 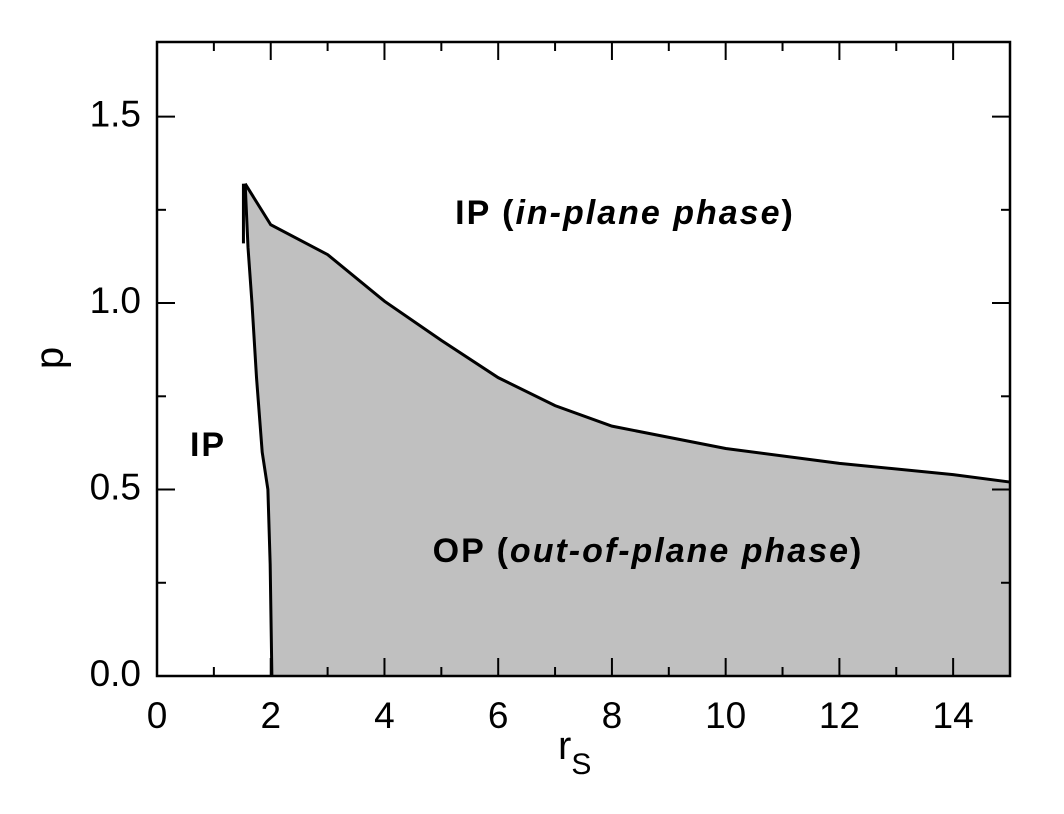 I want to click on x-tick-label: 0, so click(x=157, y=715).